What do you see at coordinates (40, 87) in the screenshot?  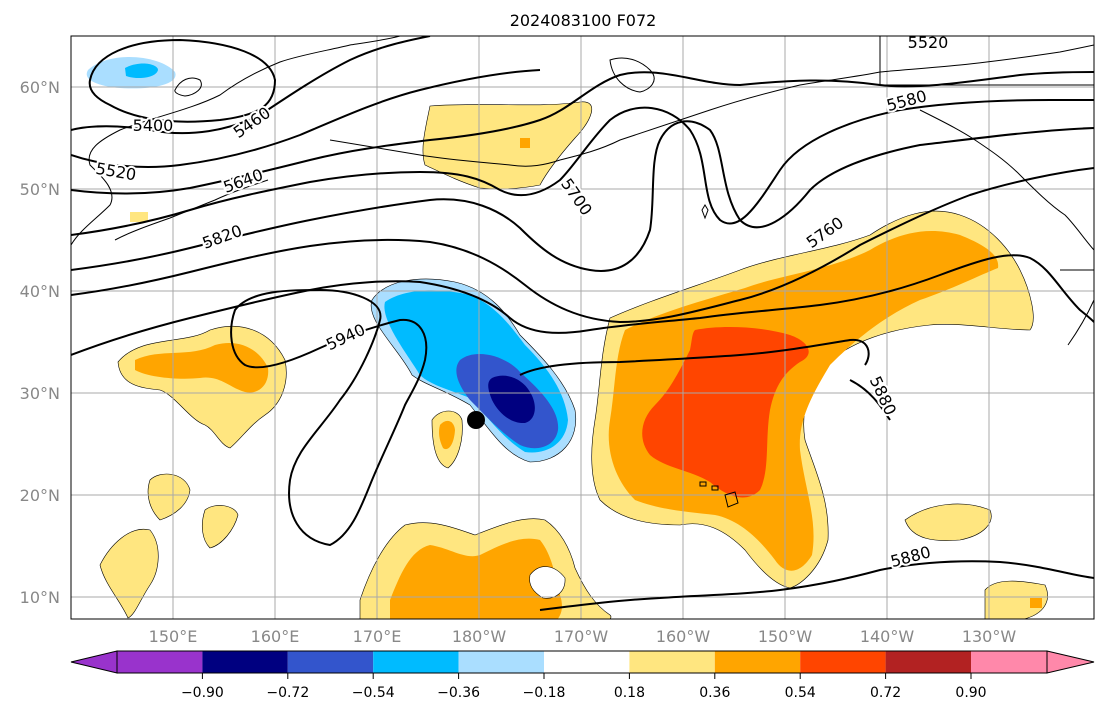 I see `lat-label: 60°N` at bounding box center [40, 87].